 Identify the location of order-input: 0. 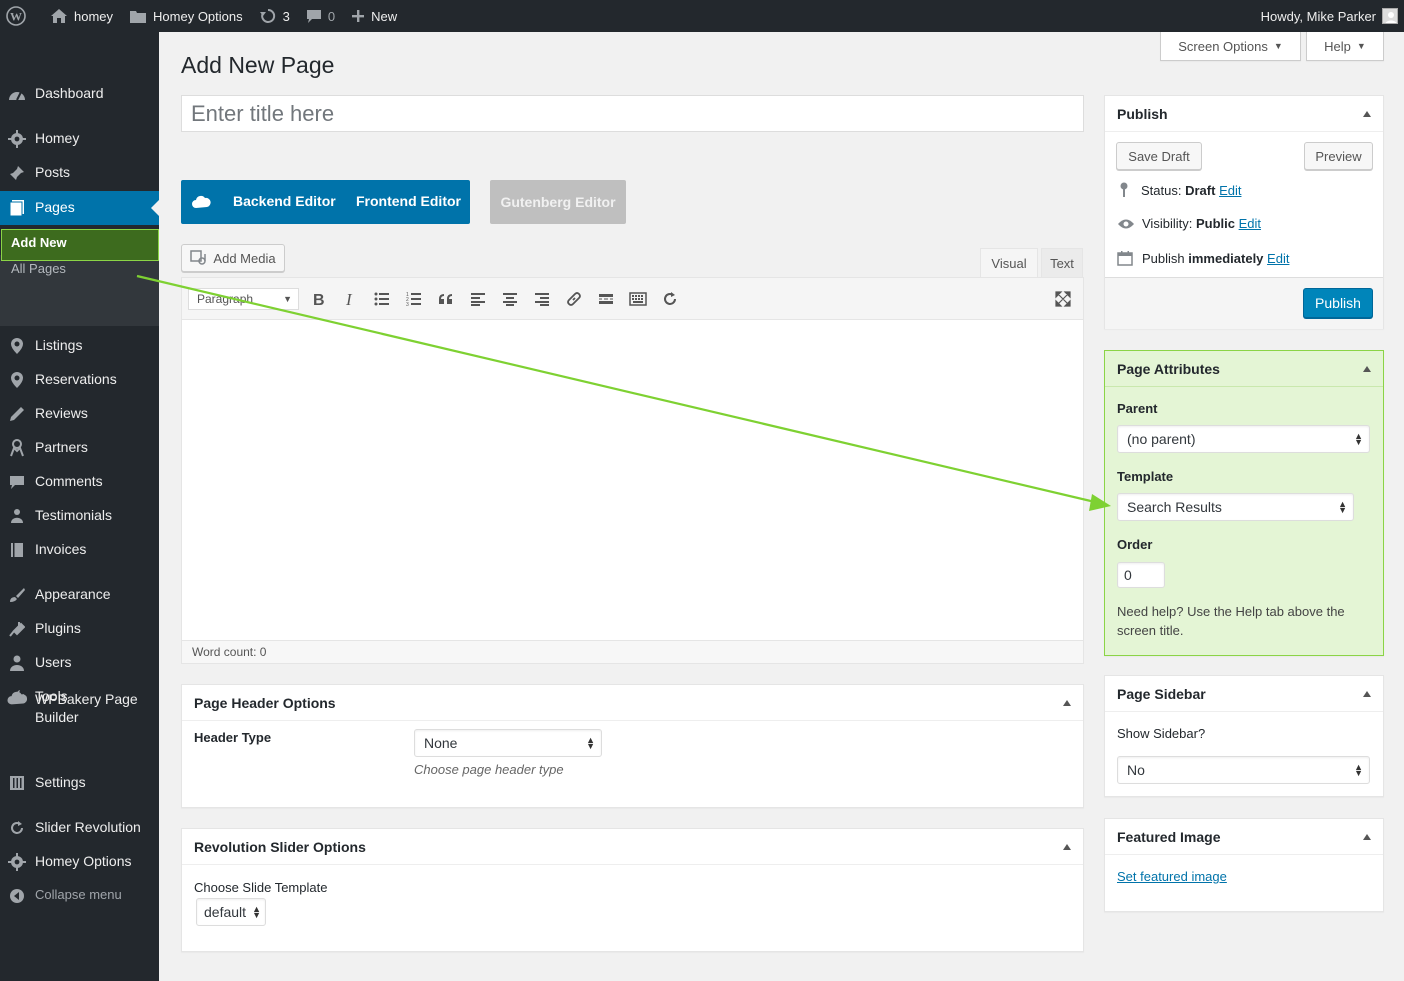
(1141, 575).